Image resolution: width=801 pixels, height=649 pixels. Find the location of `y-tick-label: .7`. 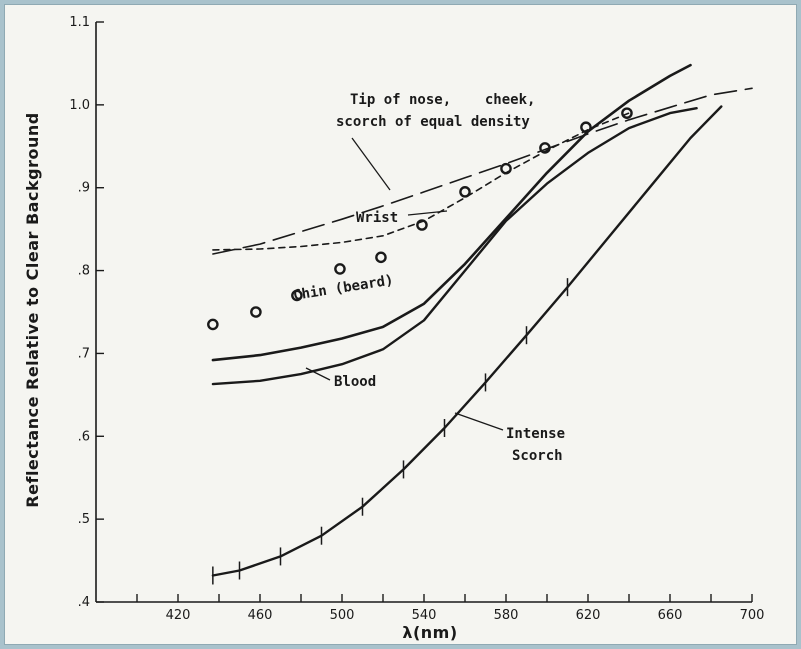

y-tick-label: .7 is located at coordinates (84, 353).